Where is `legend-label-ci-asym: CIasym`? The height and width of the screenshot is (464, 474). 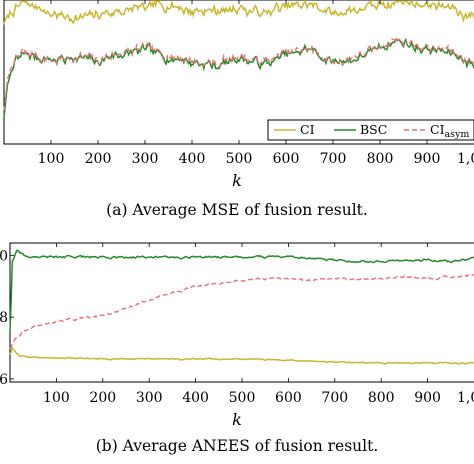
legend-label-ci-asym: CIasym is located at coordinates (449, 131).